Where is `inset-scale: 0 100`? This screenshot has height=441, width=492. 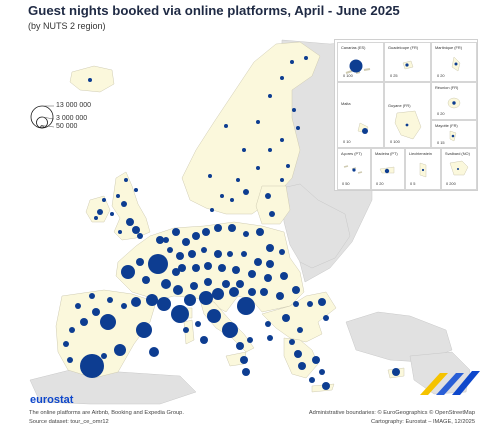
inset-scale: 0 100 is located at coordinates (395, 141).